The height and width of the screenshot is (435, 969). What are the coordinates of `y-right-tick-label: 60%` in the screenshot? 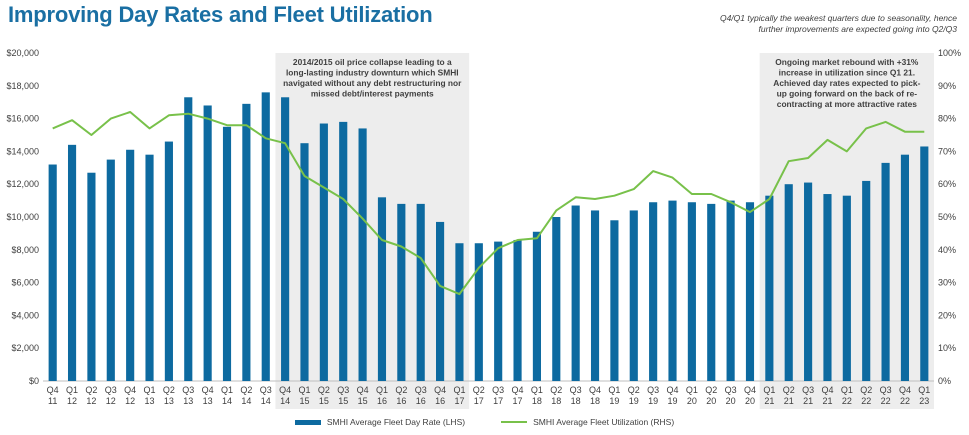 It's located at (947, 184).